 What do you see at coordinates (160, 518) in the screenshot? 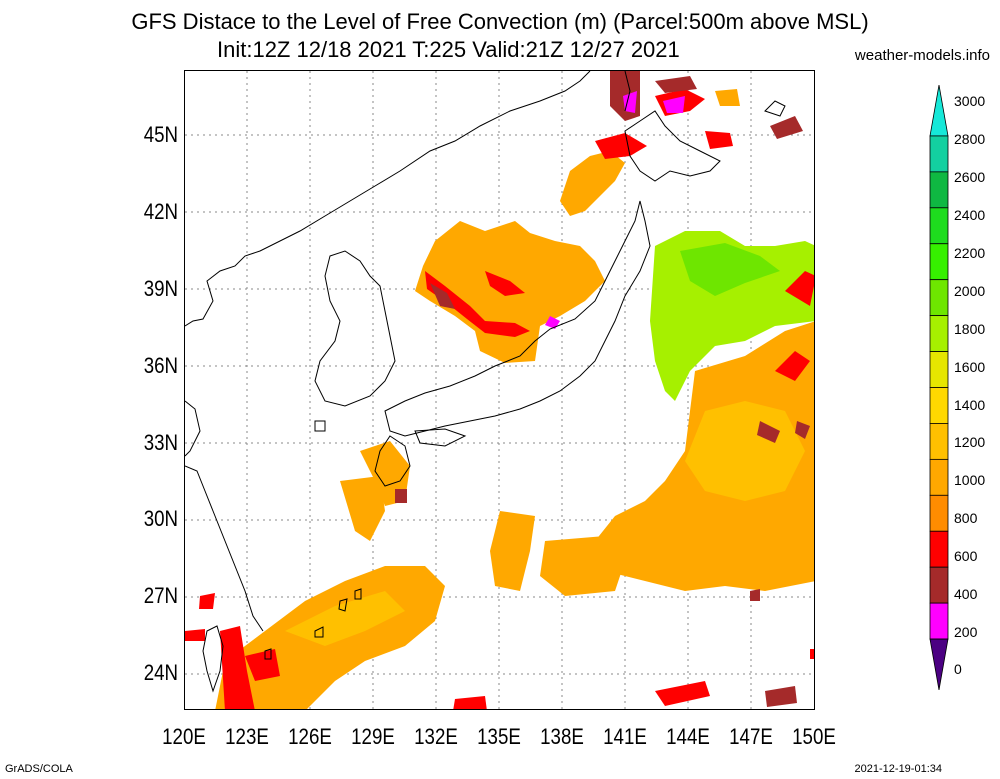
I see `lat-label-30n: 30N` at bounding box center [160, 518].